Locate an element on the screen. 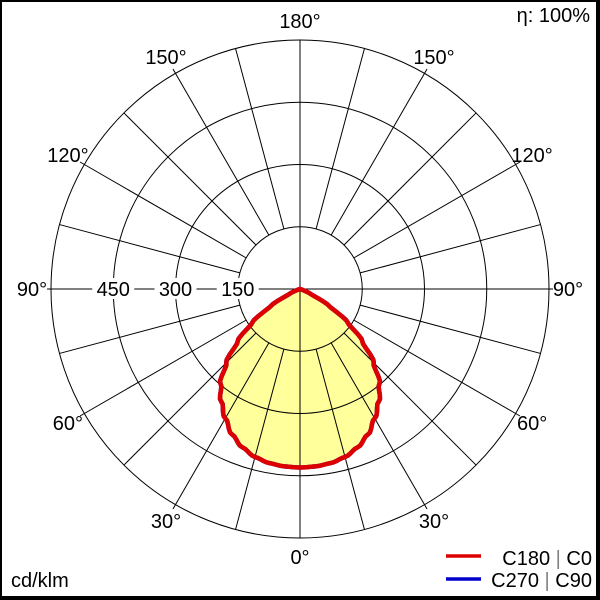 The width and height of the screenshot is (600, 600). radial-tick-label: 450 is located at coordinates (113, 290).